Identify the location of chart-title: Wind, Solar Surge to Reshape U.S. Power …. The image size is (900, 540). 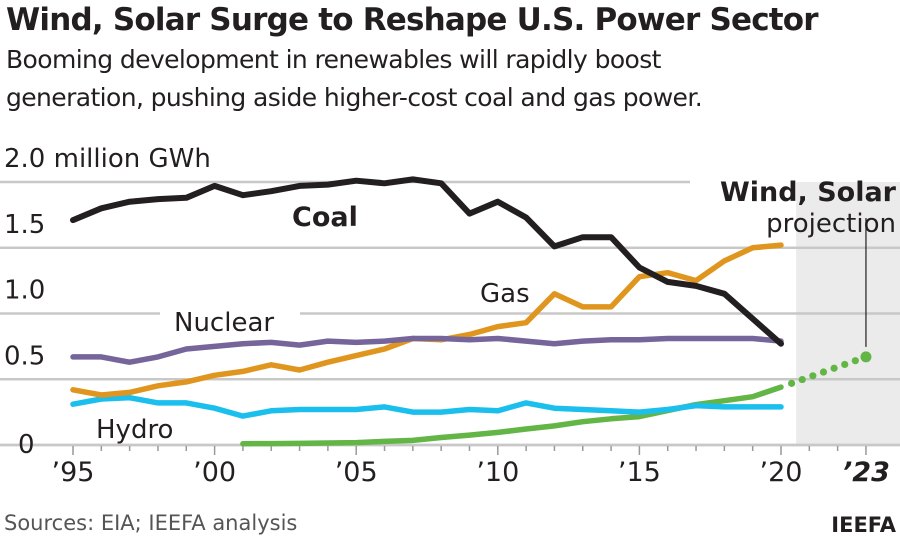
(412, 20).